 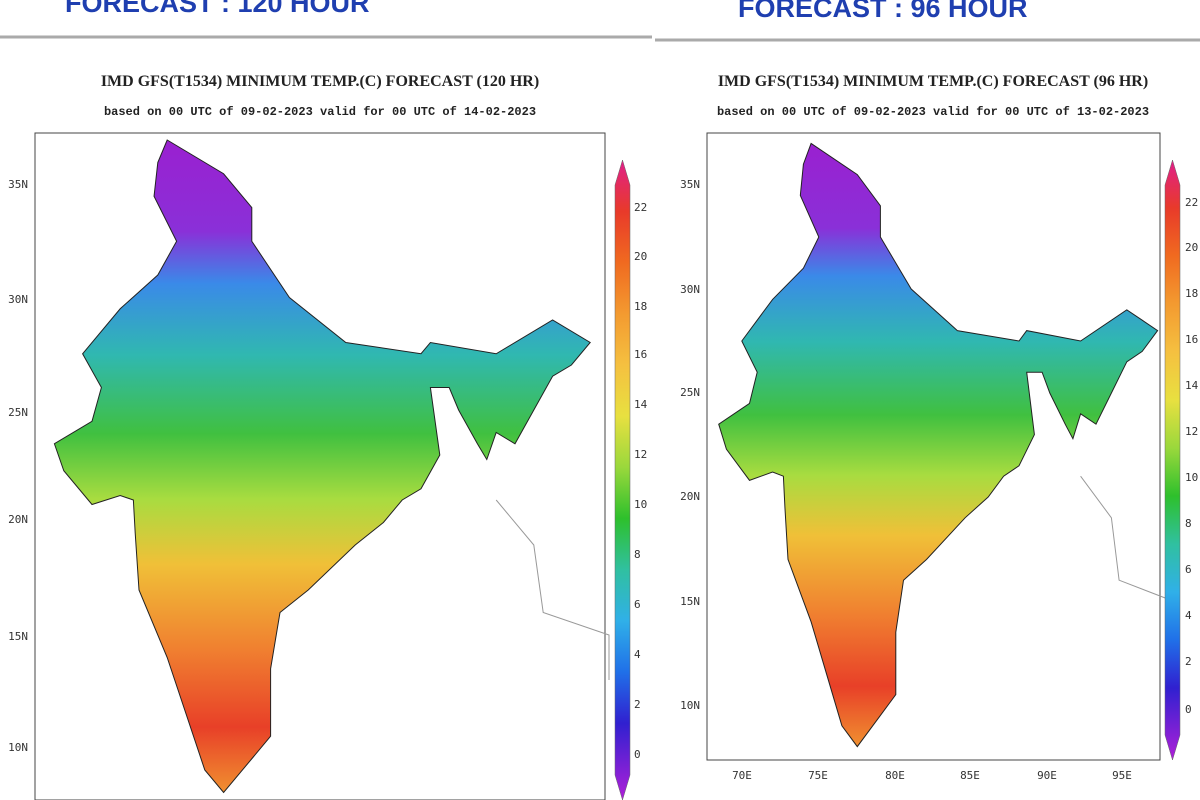 I want to click on lon-label: 70E, so click(x=742, y=775).